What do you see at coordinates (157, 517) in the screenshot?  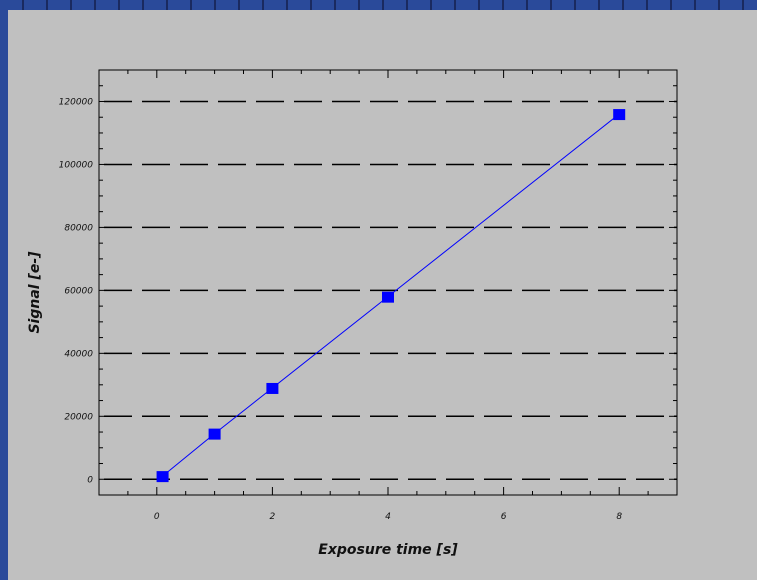 I see `x-tick-label: 0` at bounding box center [157, 517].